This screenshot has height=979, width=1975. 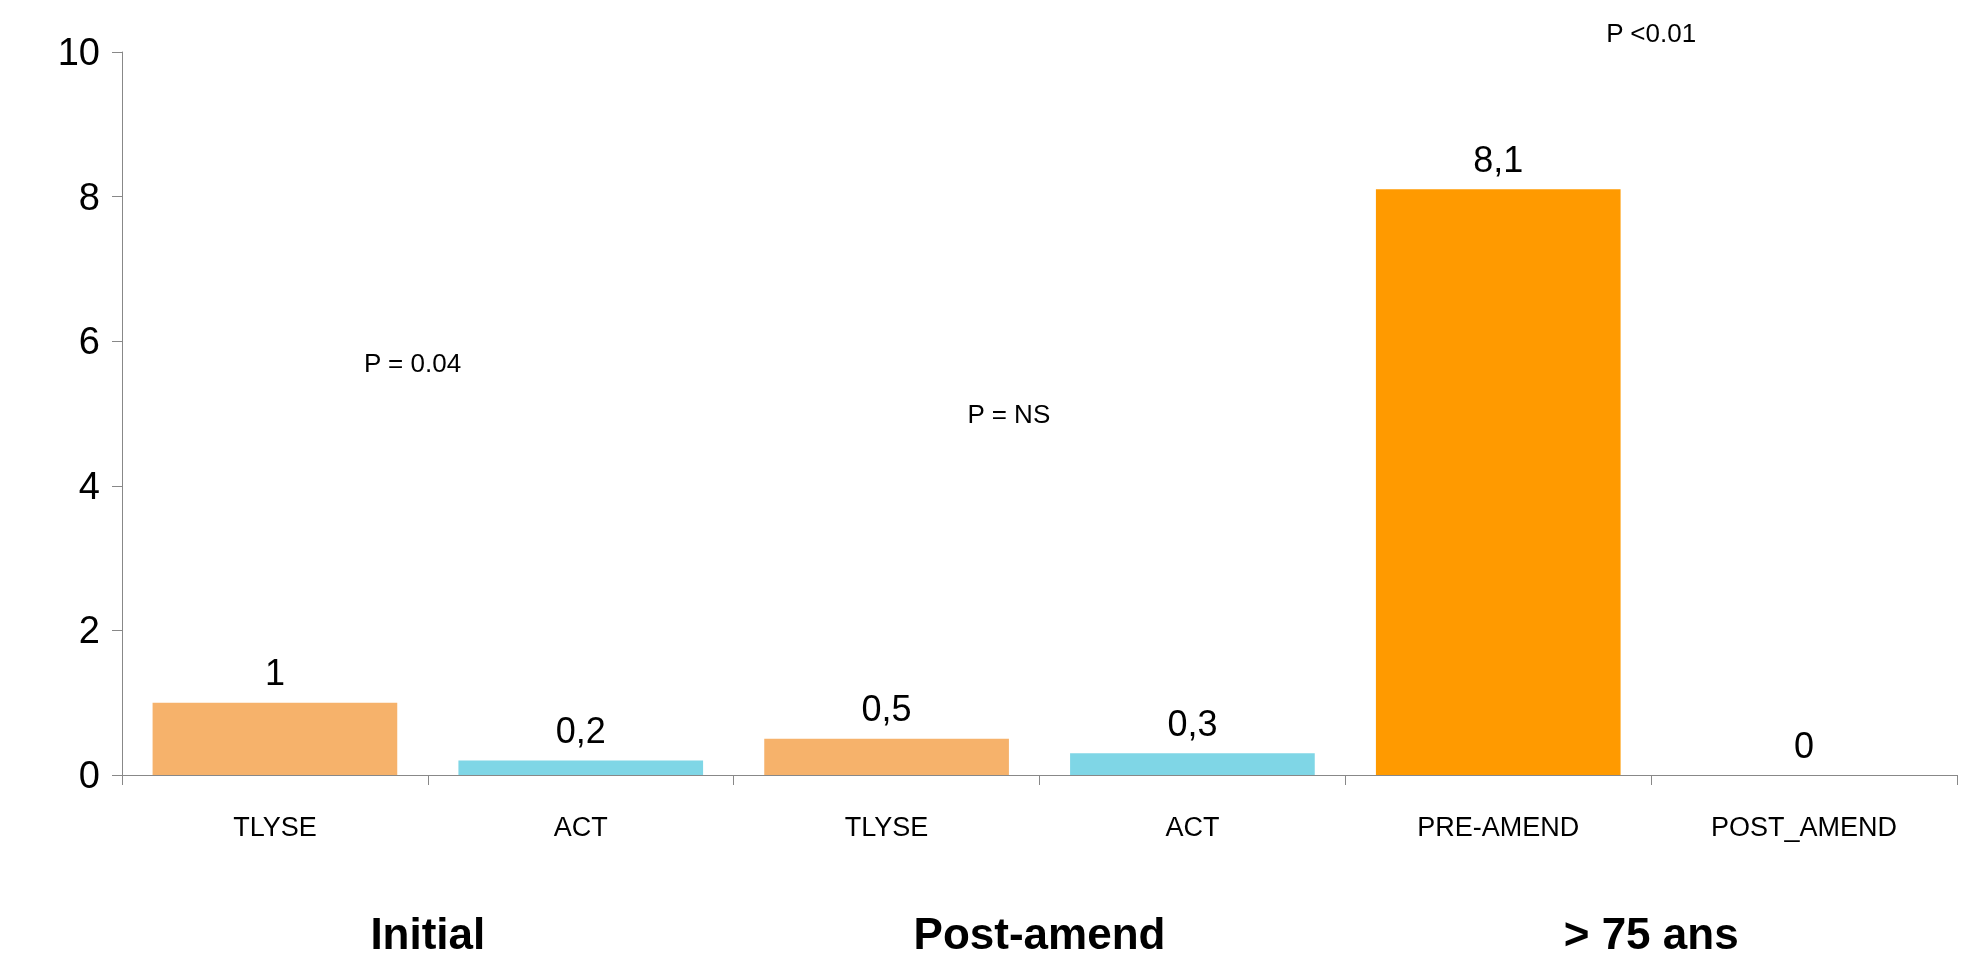 I want to click on text: P <0.01, so click(x=1651, y=33).